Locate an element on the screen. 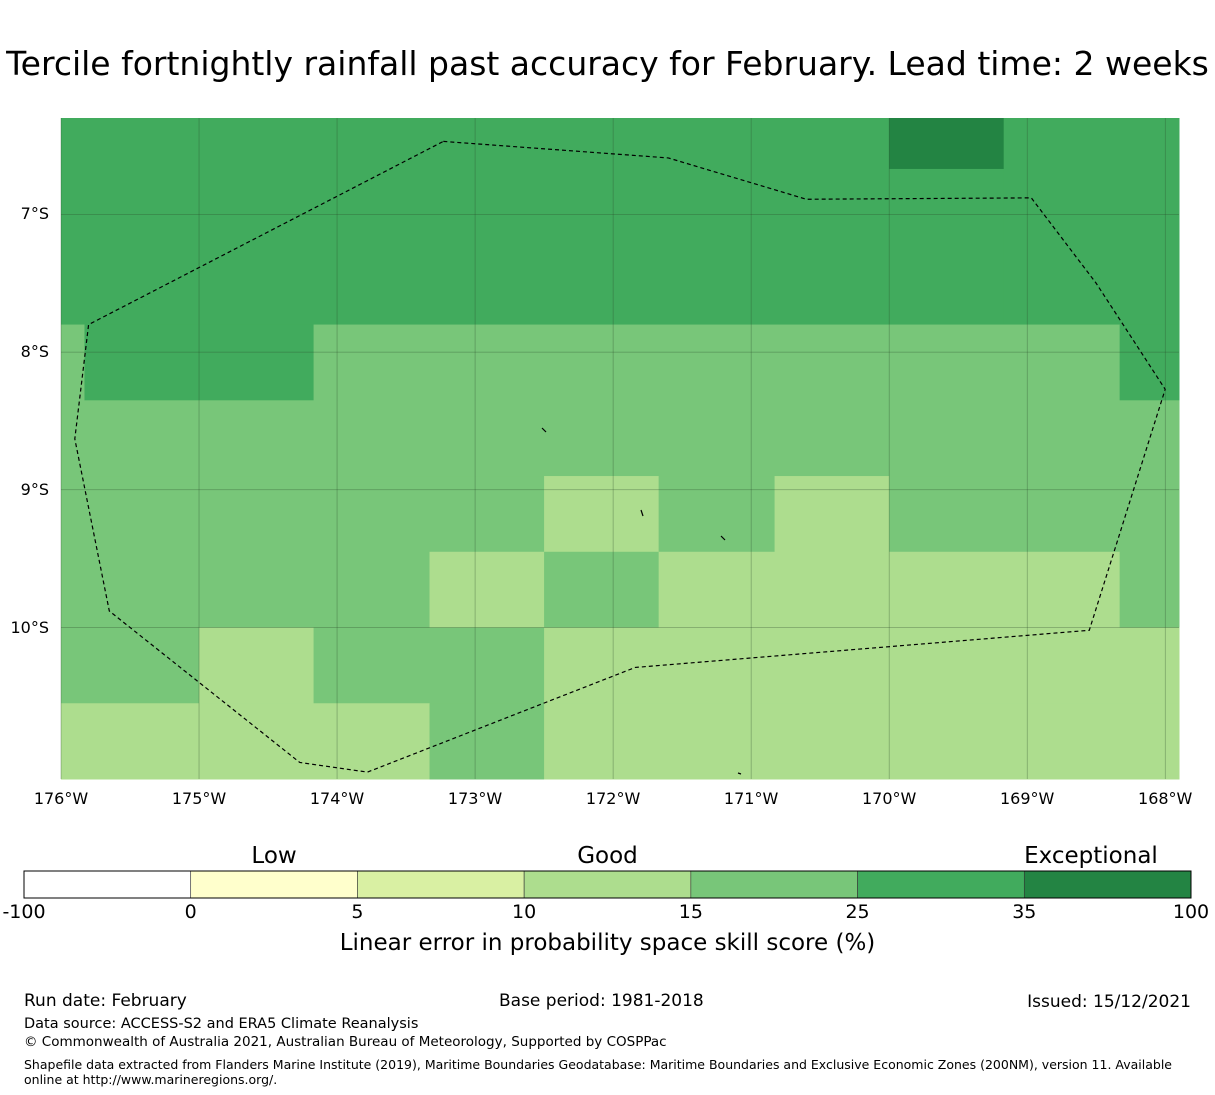 Image resolution: width=1215 pixels, height=1095 pixels. issued-date: Issued: 15/12/2021 is located at coordinates (1109, 1002).